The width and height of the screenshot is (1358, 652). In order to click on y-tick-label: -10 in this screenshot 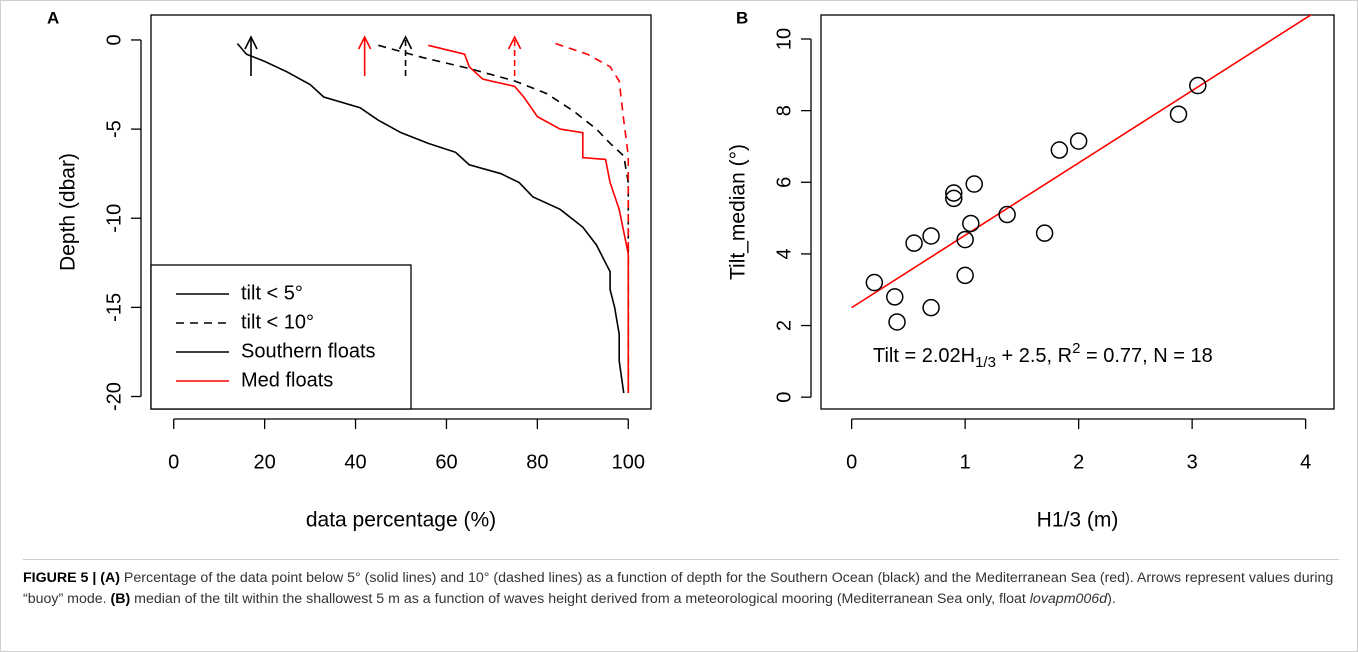, I will do `click(114, 218)`.